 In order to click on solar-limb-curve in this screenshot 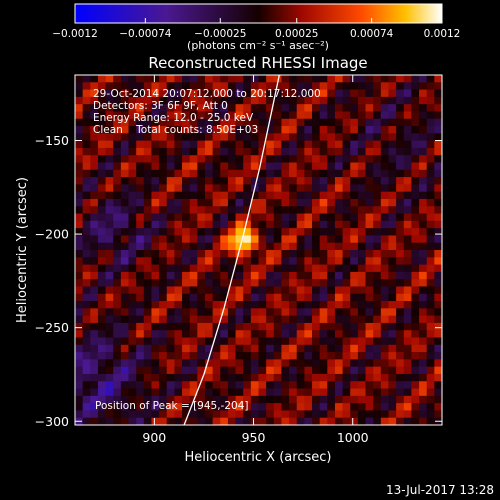, I will do `click(231, 250)`.